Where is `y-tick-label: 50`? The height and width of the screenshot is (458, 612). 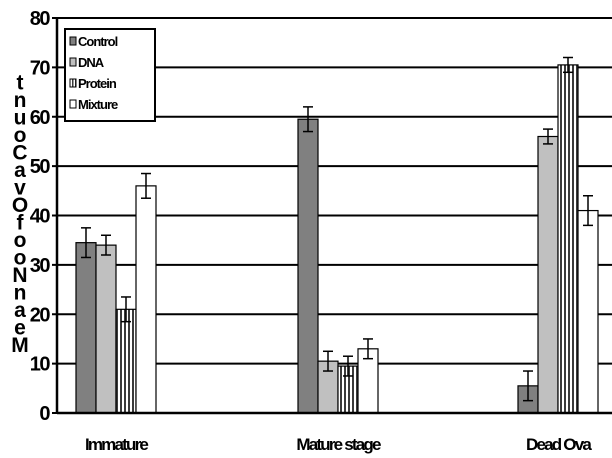
y-tick-label: 50 is located at coordinates (40, 167).